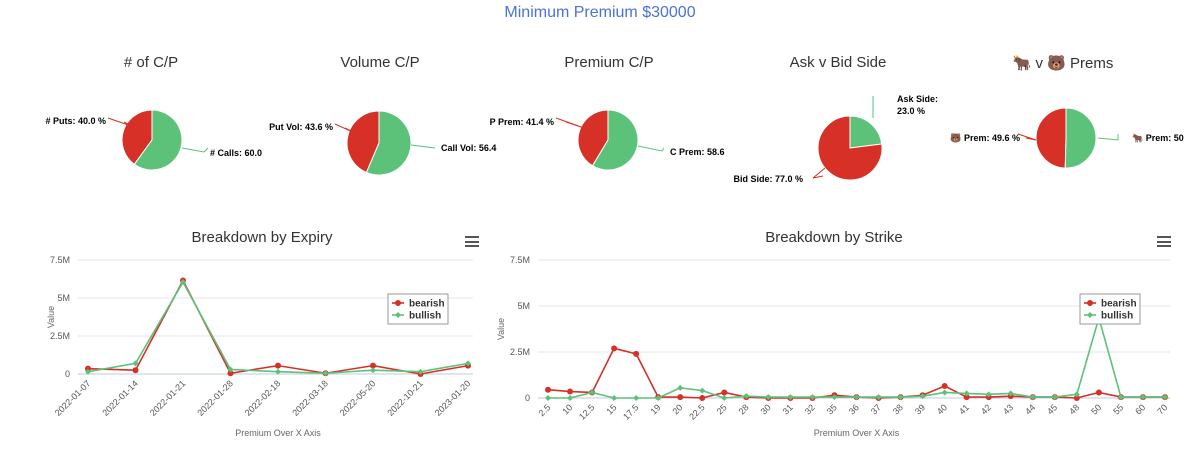 This screenshot has height=452, width=1200. Describe the element at coordinates (501, 329) in the screenshot. I see `y-axis-title: Value` at that location.